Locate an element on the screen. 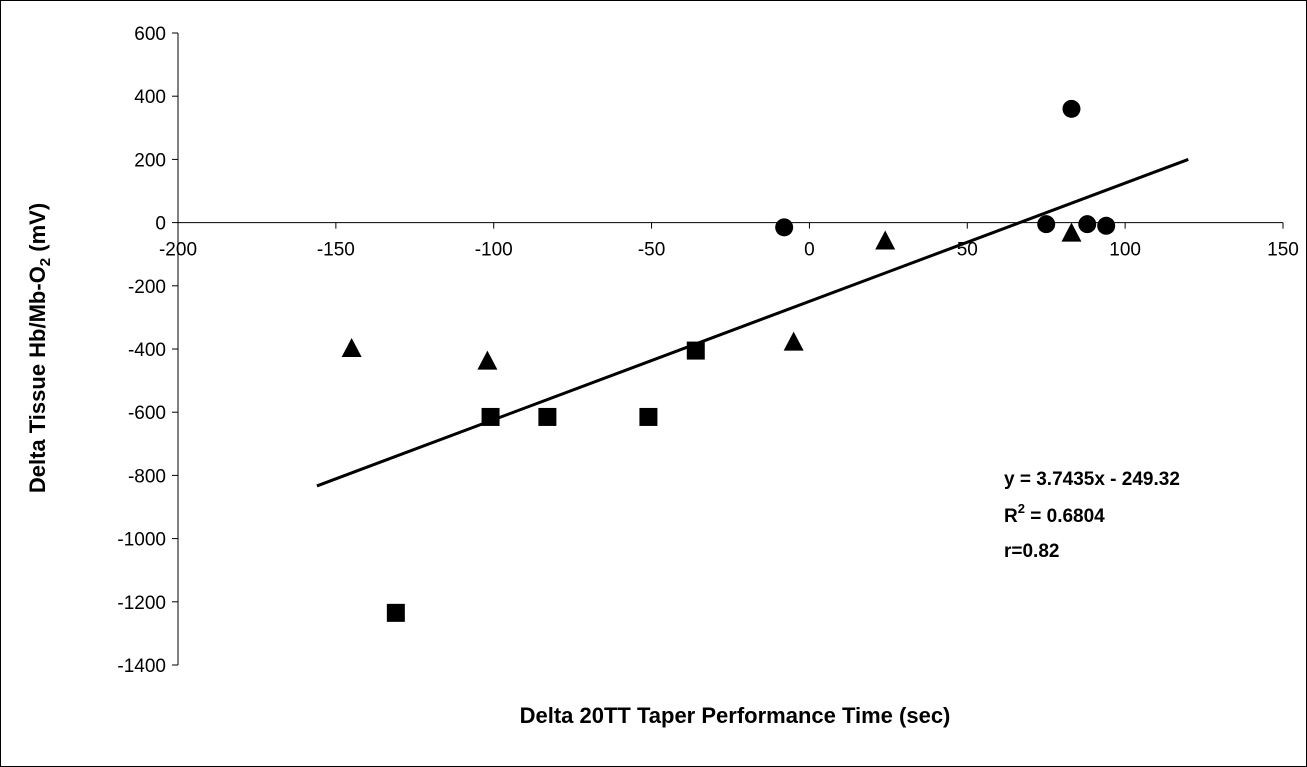 The image size is (1307, 767). y-axis-title-unit: (mV) is located at coordinates (37, 230).